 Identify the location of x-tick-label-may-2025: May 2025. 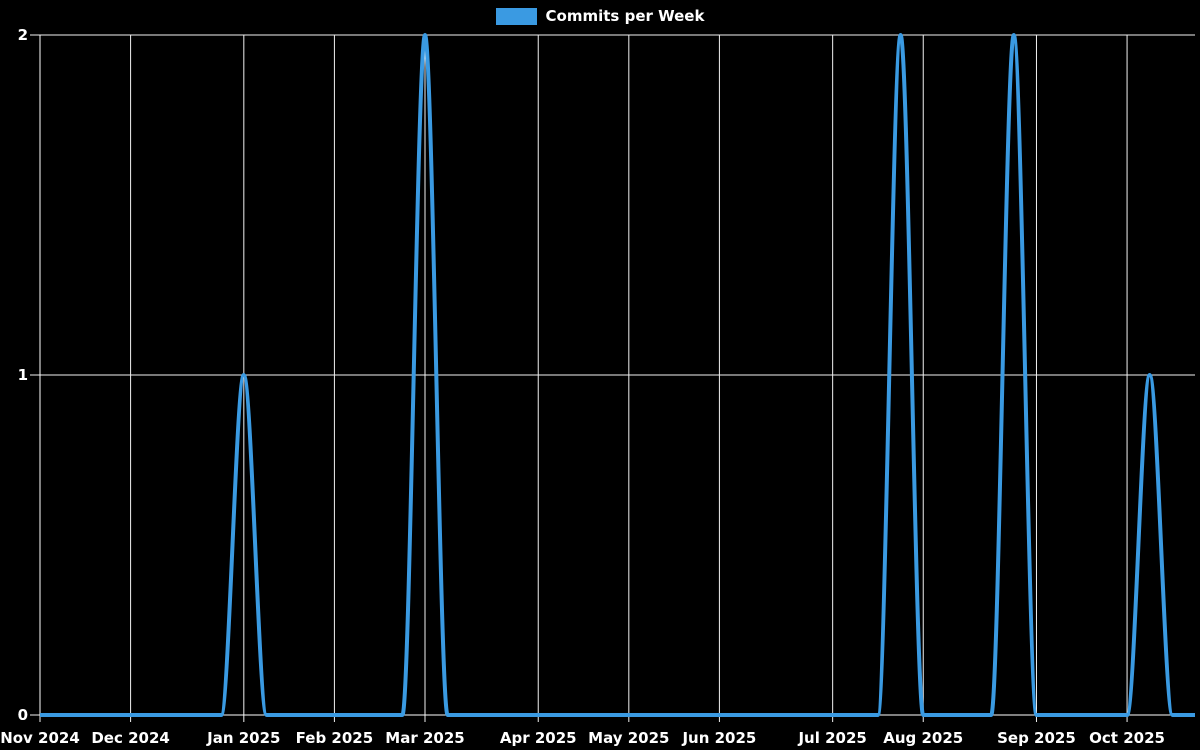
(628, 738).